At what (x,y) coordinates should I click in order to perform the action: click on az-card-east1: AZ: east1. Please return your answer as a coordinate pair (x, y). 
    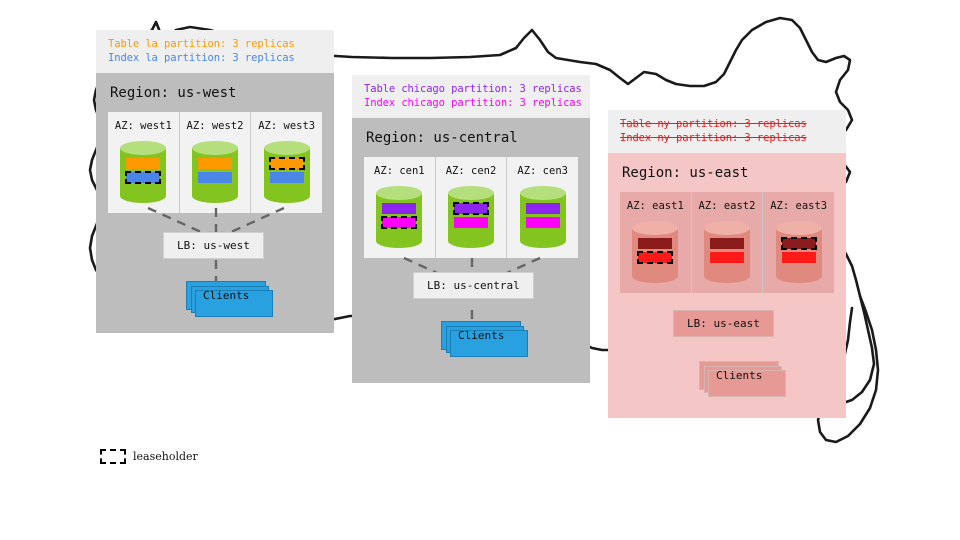
    Looking at the image, I should click on (655, 242).